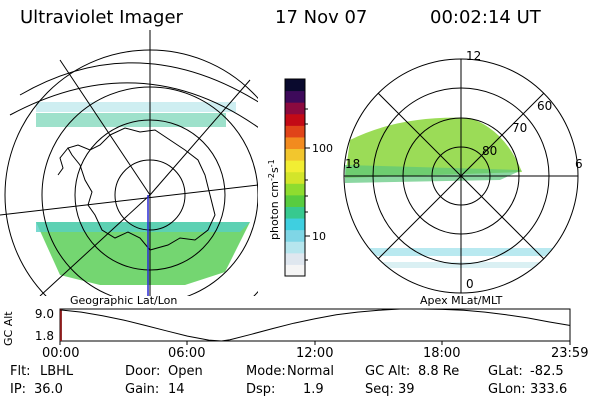  What do you see at coordinates (352, 164) in the screenshot?
I see `mlt-label-18: 18` at bounding box center [352, 164].